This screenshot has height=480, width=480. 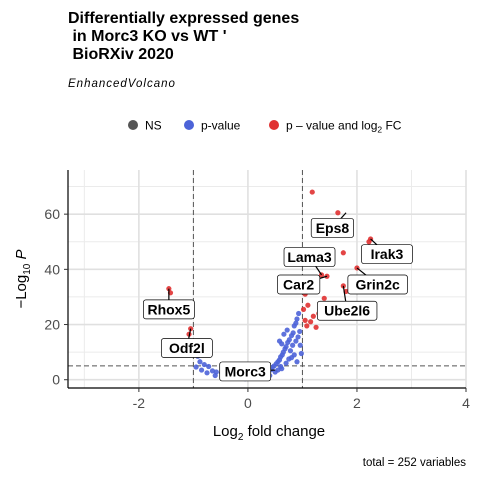 I want to click on legend-label: p – value and log2 FC, so click(x=344, y=127).